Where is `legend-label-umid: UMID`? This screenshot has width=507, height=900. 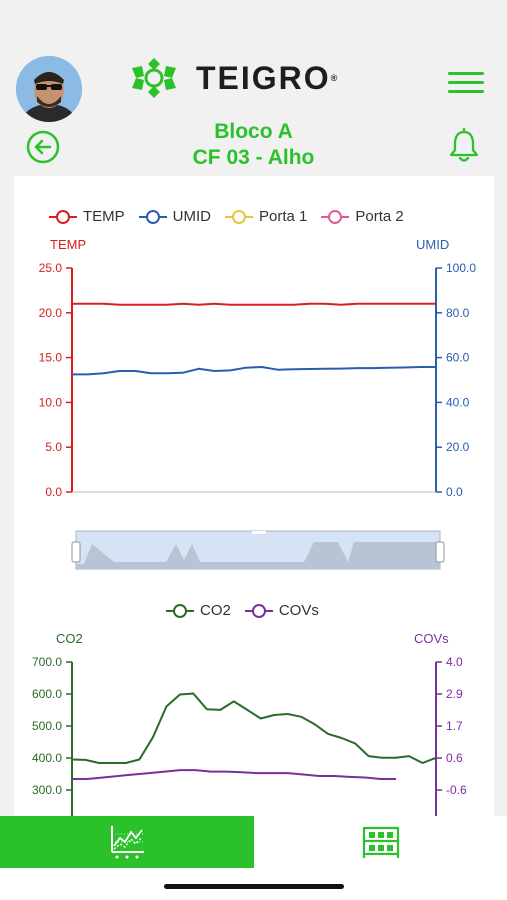 legend-label-umid: UMID is located at coordinates (191, 216).